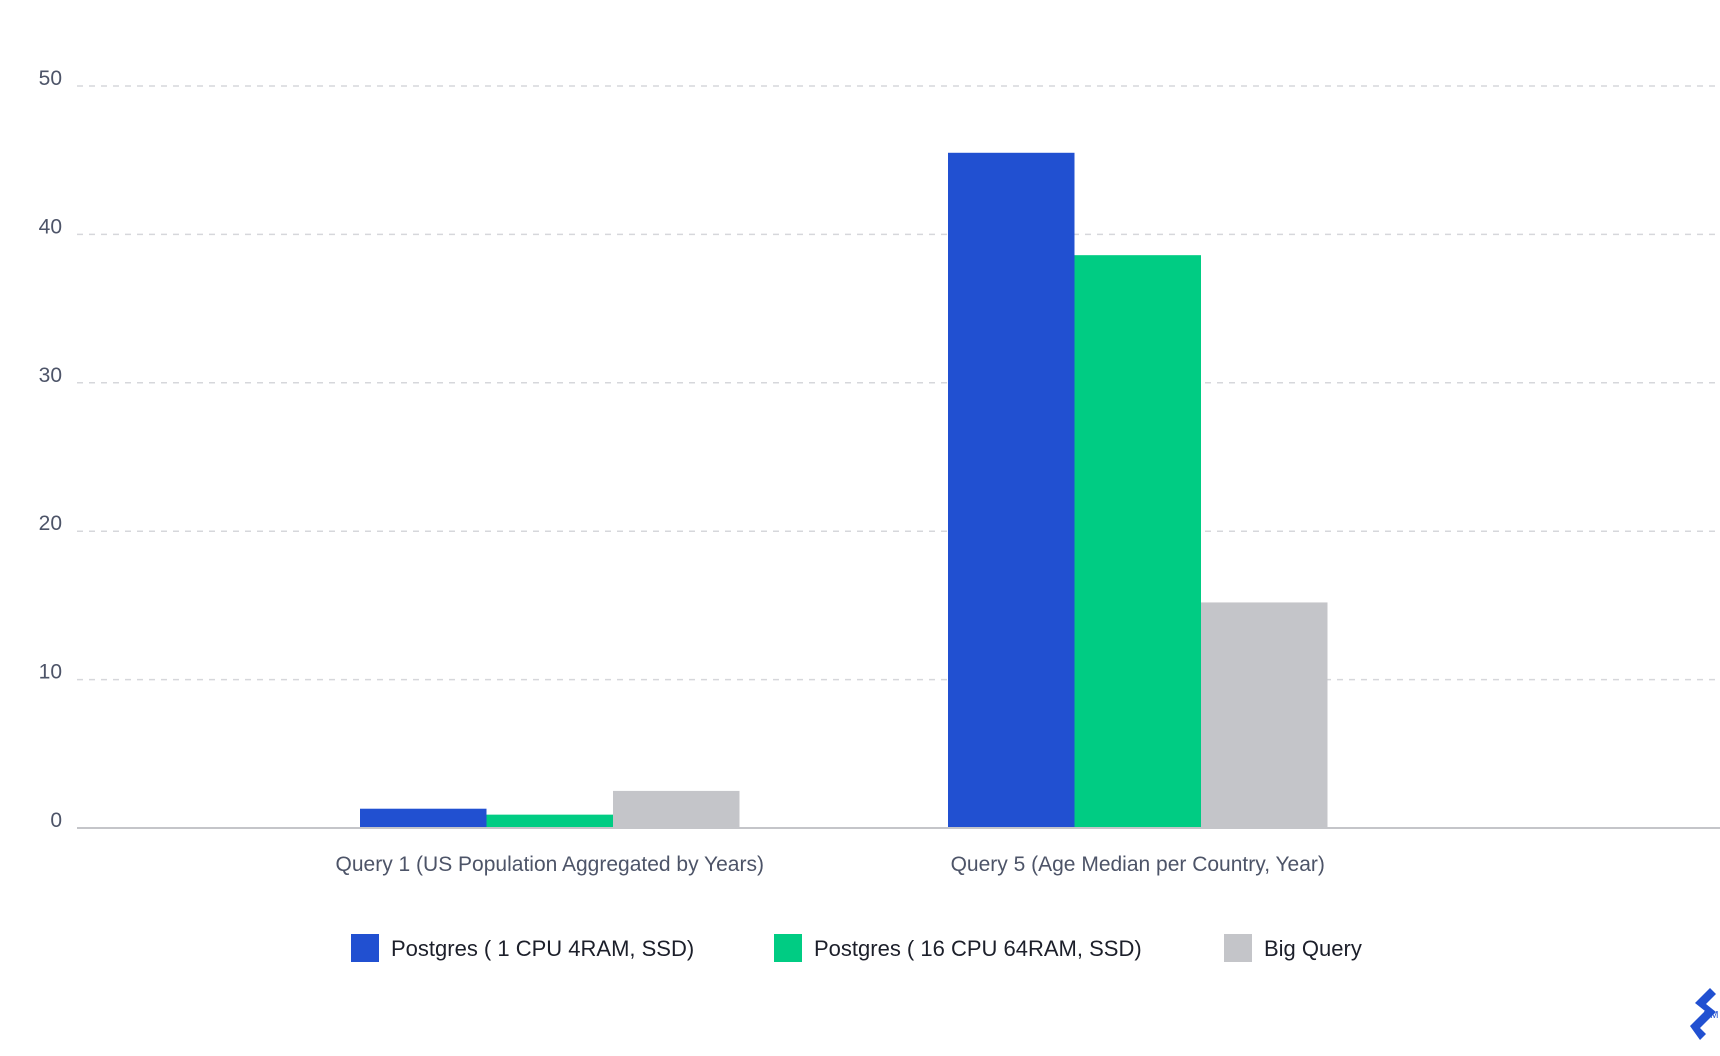 The image size is (1720, 1056). I want to click on y-tick-label: 50, so click(50, 78).